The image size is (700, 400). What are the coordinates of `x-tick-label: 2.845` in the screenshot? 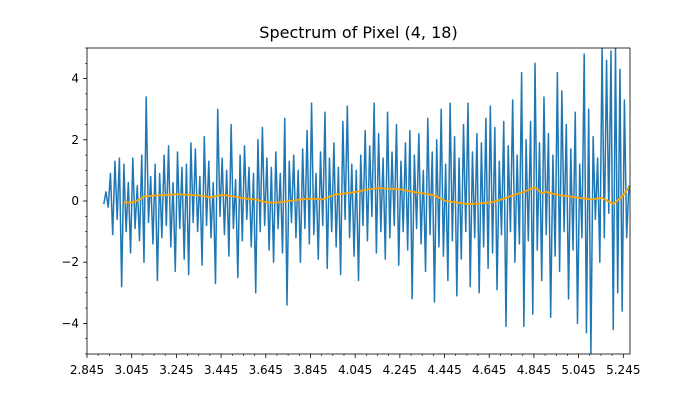 It's located at (87, 370).